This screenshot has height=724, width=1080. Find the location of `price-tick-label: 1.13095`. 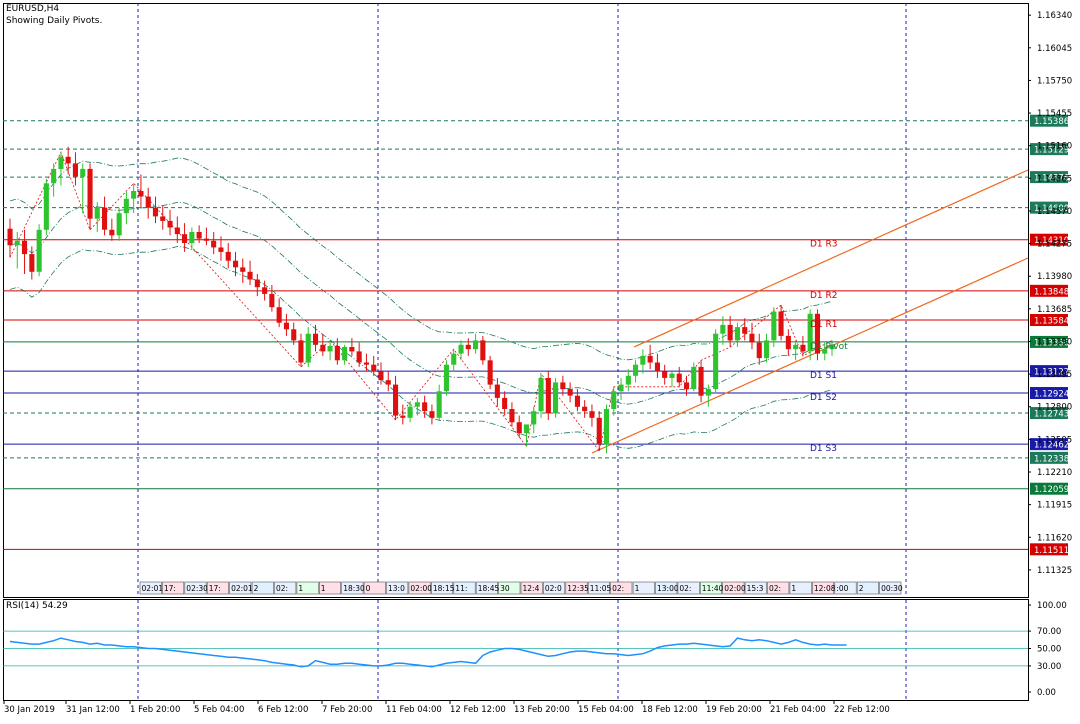

price-tick-label: 1.13095 is located at coordinates (1054, 375).